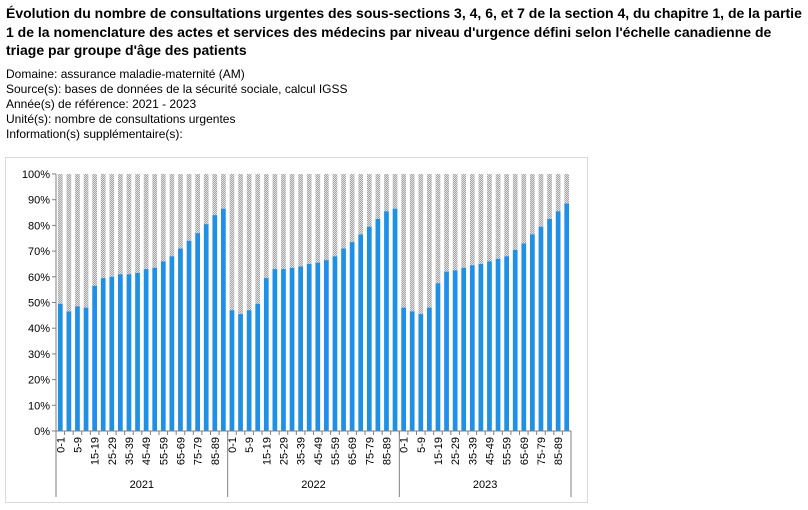 The width and height of the screenshot is (808, 510). Describe the element at coordinates (39, 252) in the screenshot. I see `y-tick-label: 70%` at that location.